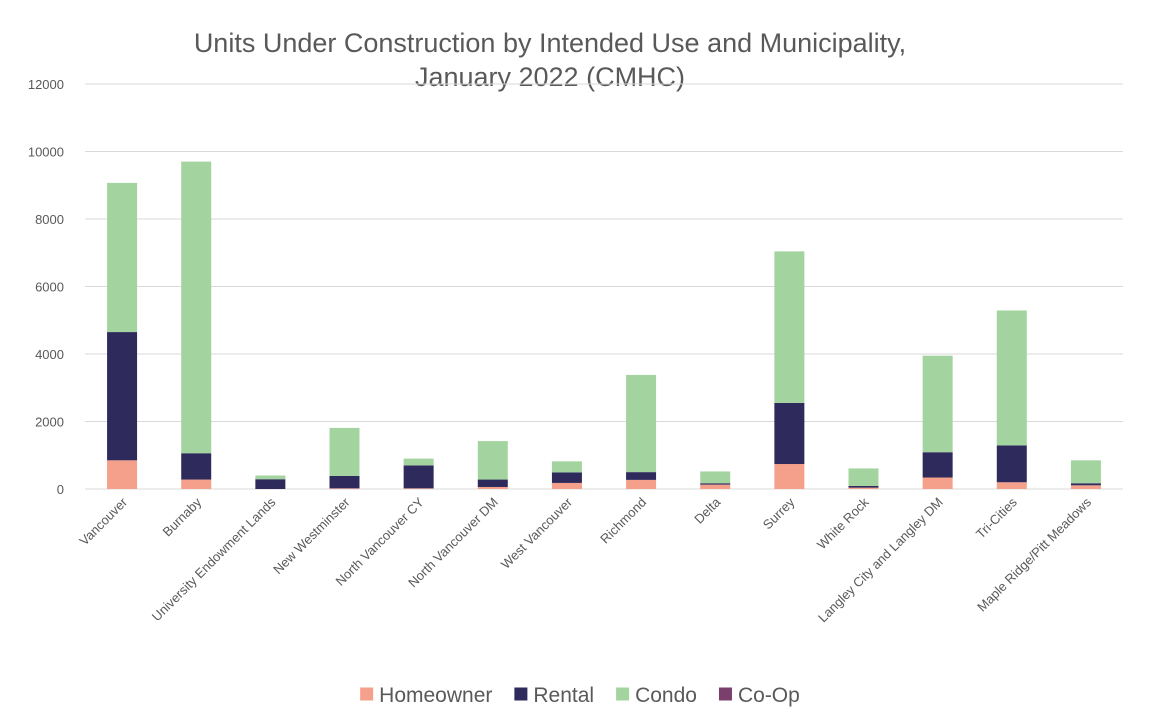 Image resolution: width=1173 pixels, height=725 pixels. What do you see at coordinates (996, 517) in the screenshot?
I see `x-tick-label: Tri-Cities` at bounding box center [996, 517].